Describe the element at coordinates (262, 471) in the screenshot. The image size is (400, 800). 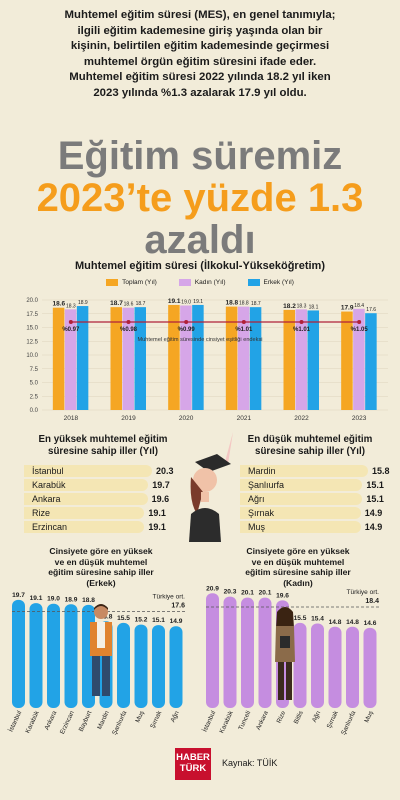
I see `rank-province-name: Mardin` at that location.